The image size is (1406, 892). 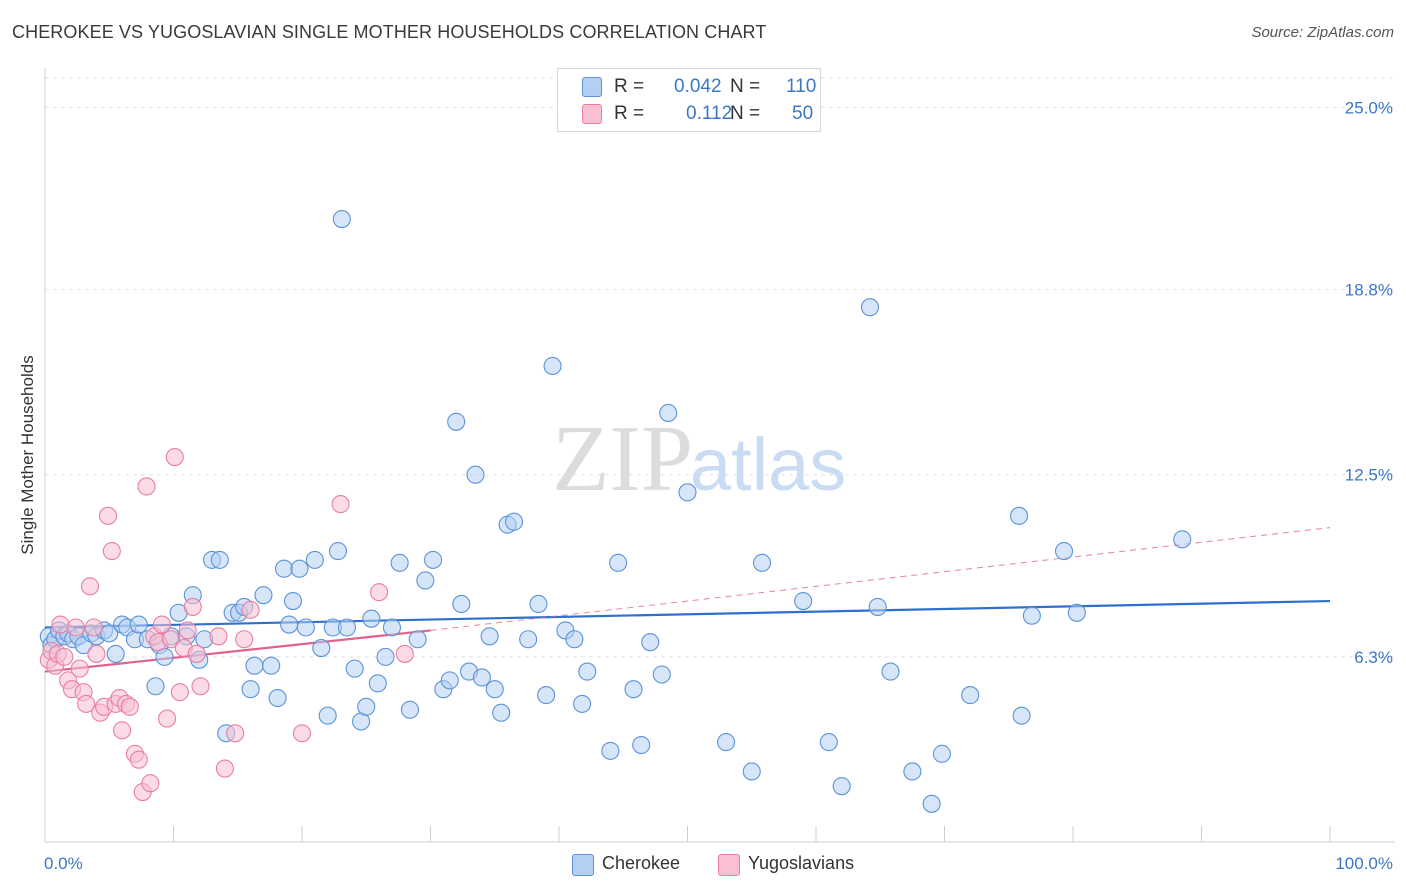 I want to click on legend-label-cherokee: Cherokee, so click(x=641, y=863).